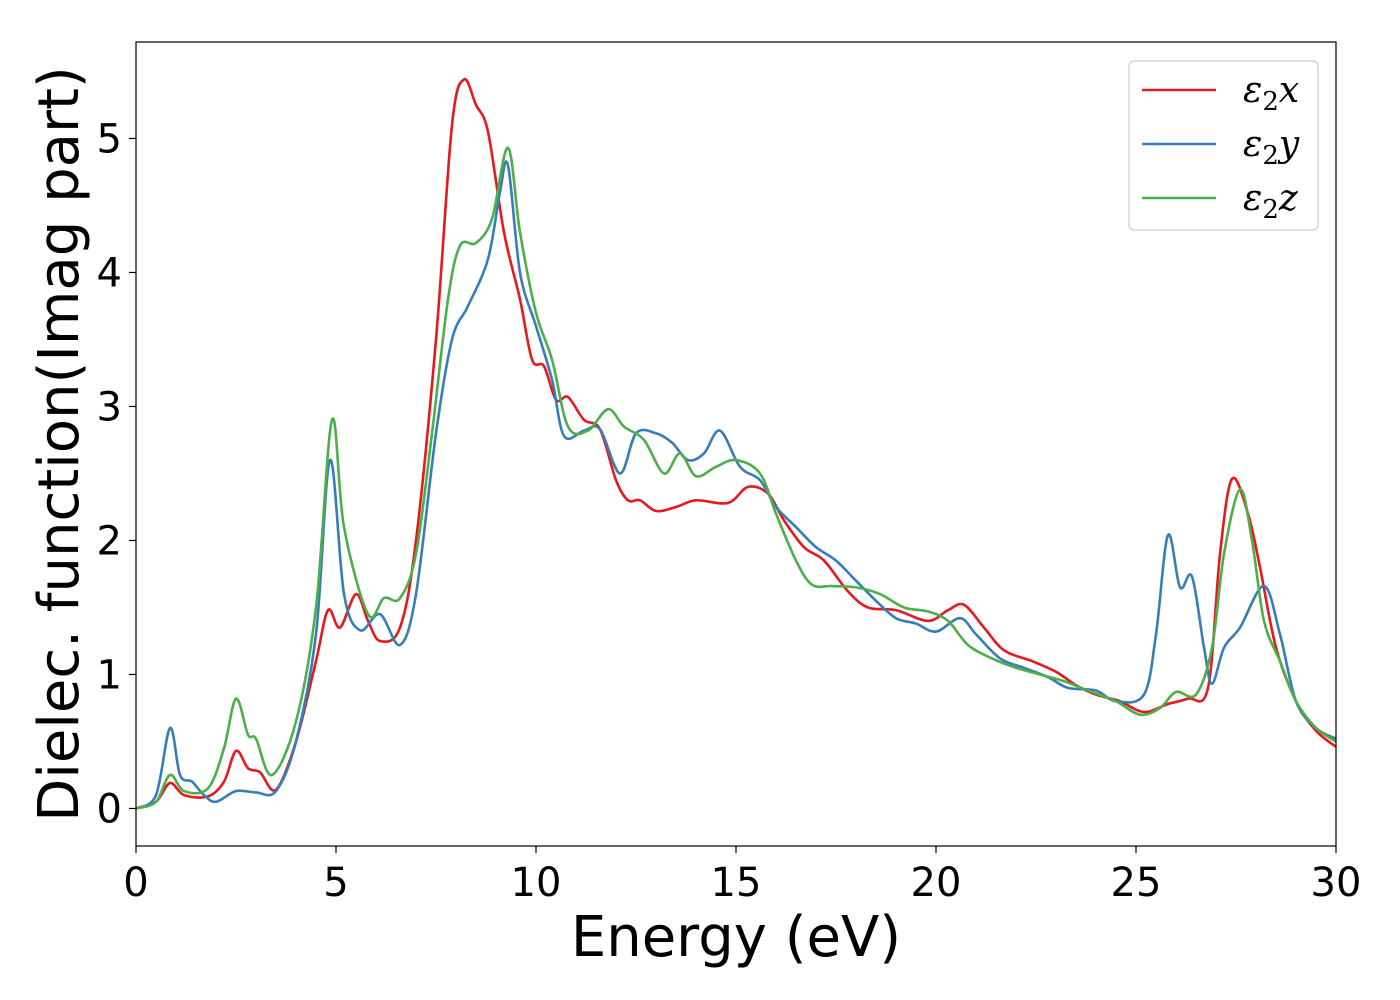 The width and height of the screenshot is (1400, 1000). Describe the element at coordinates (109, 541) in the screenshot. I see `y-tick-label: 2` at that location.